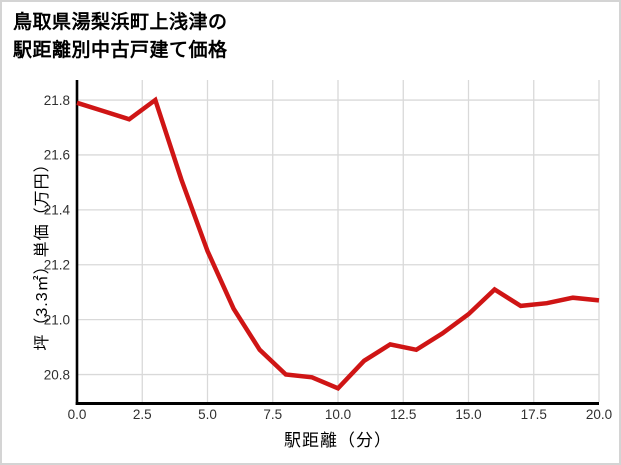  What do you see at coordinates (403, 414) in the screenshot?
I see `x-tick-label: 12.5` at bounding box center [403, 414].